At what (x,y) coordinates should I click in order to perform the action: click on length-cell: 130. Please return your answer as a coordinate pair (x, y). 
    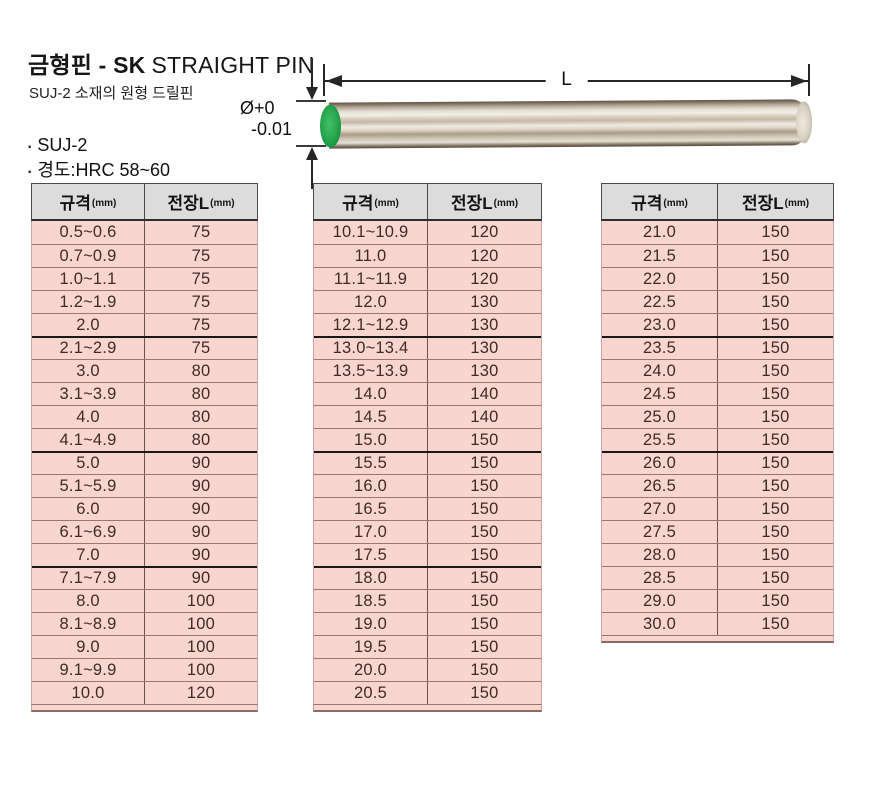
    Looking at the image, I should click on (484, 371).